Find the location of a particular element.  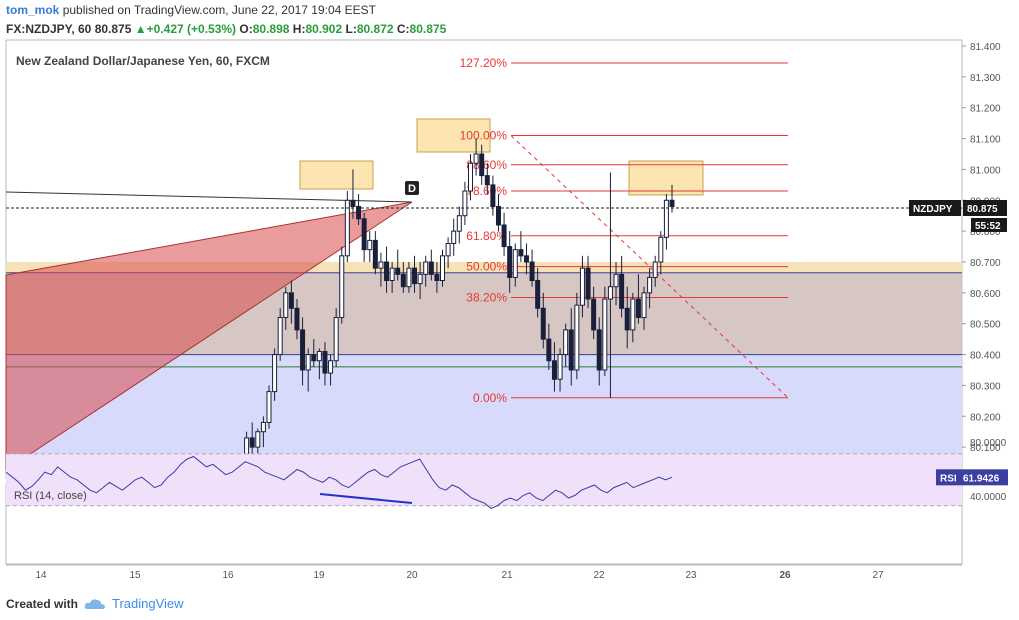

rsi-value-tag-value: 61.9426 is located at coordinates (981, 478).